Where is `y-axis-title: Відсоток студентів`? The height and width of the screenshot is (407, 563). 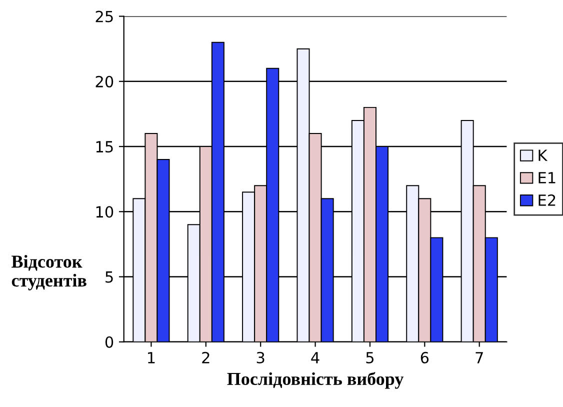
y-axis-title: Відсоток студентів is located at coordinates (49, 272).